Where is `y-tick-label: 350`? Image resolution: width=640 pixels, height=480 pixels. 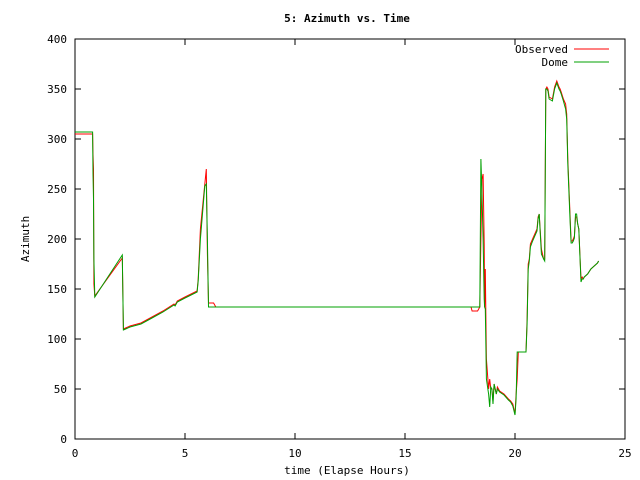 y-tick-label: 350 is located at coordinates (57, 89).